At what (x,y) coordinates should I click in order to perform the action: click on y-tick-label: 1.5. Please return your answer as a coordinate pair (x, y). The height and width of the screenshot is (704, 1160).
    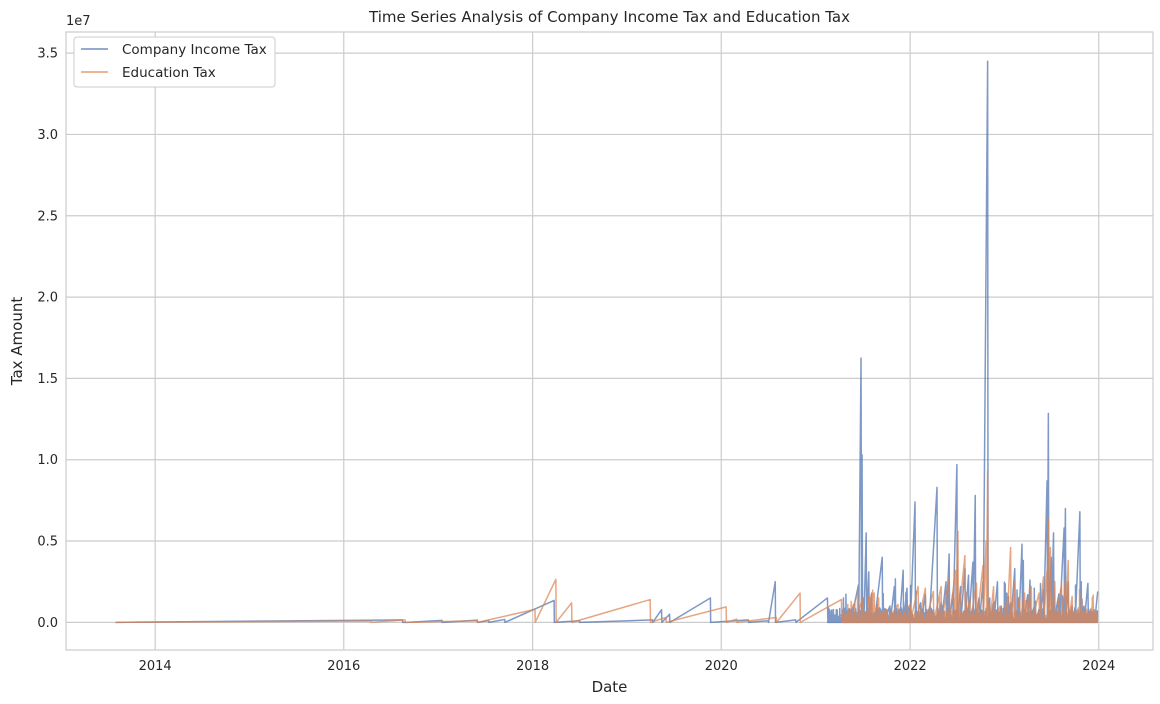
    Looking at the image, I should click on (47, 379).